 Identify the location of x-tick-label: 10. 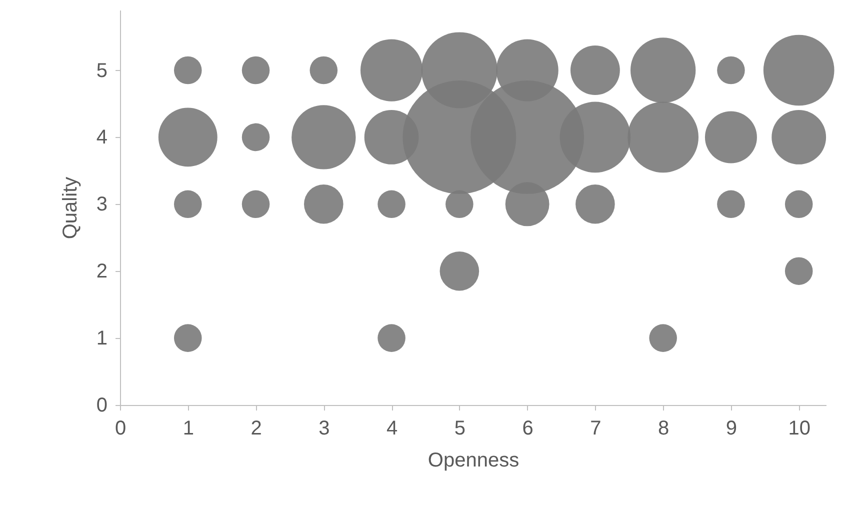
(799, 429).